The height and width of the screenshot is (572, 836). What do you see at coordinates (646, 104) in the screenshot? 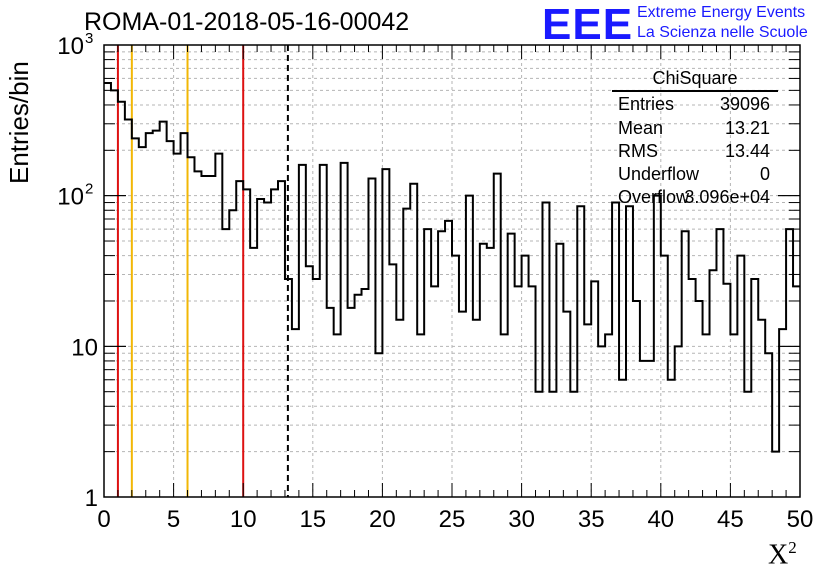
I see `stat-name: Entries` at bounding box center [646, 104].